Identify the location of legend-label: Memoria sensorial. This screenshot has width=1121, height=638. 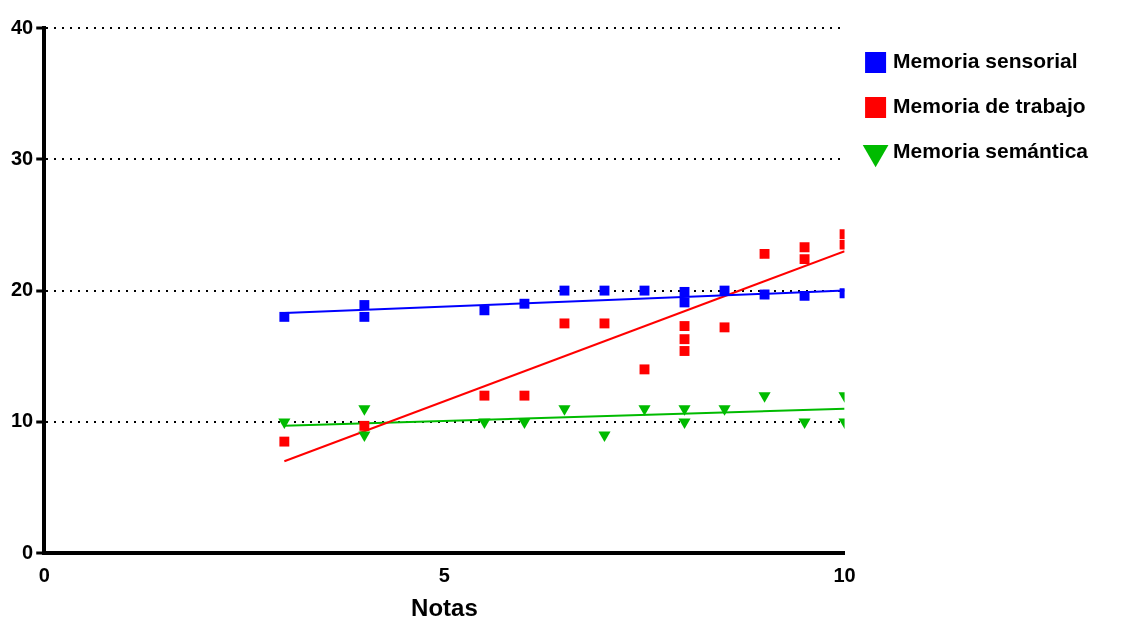
(985, 61).